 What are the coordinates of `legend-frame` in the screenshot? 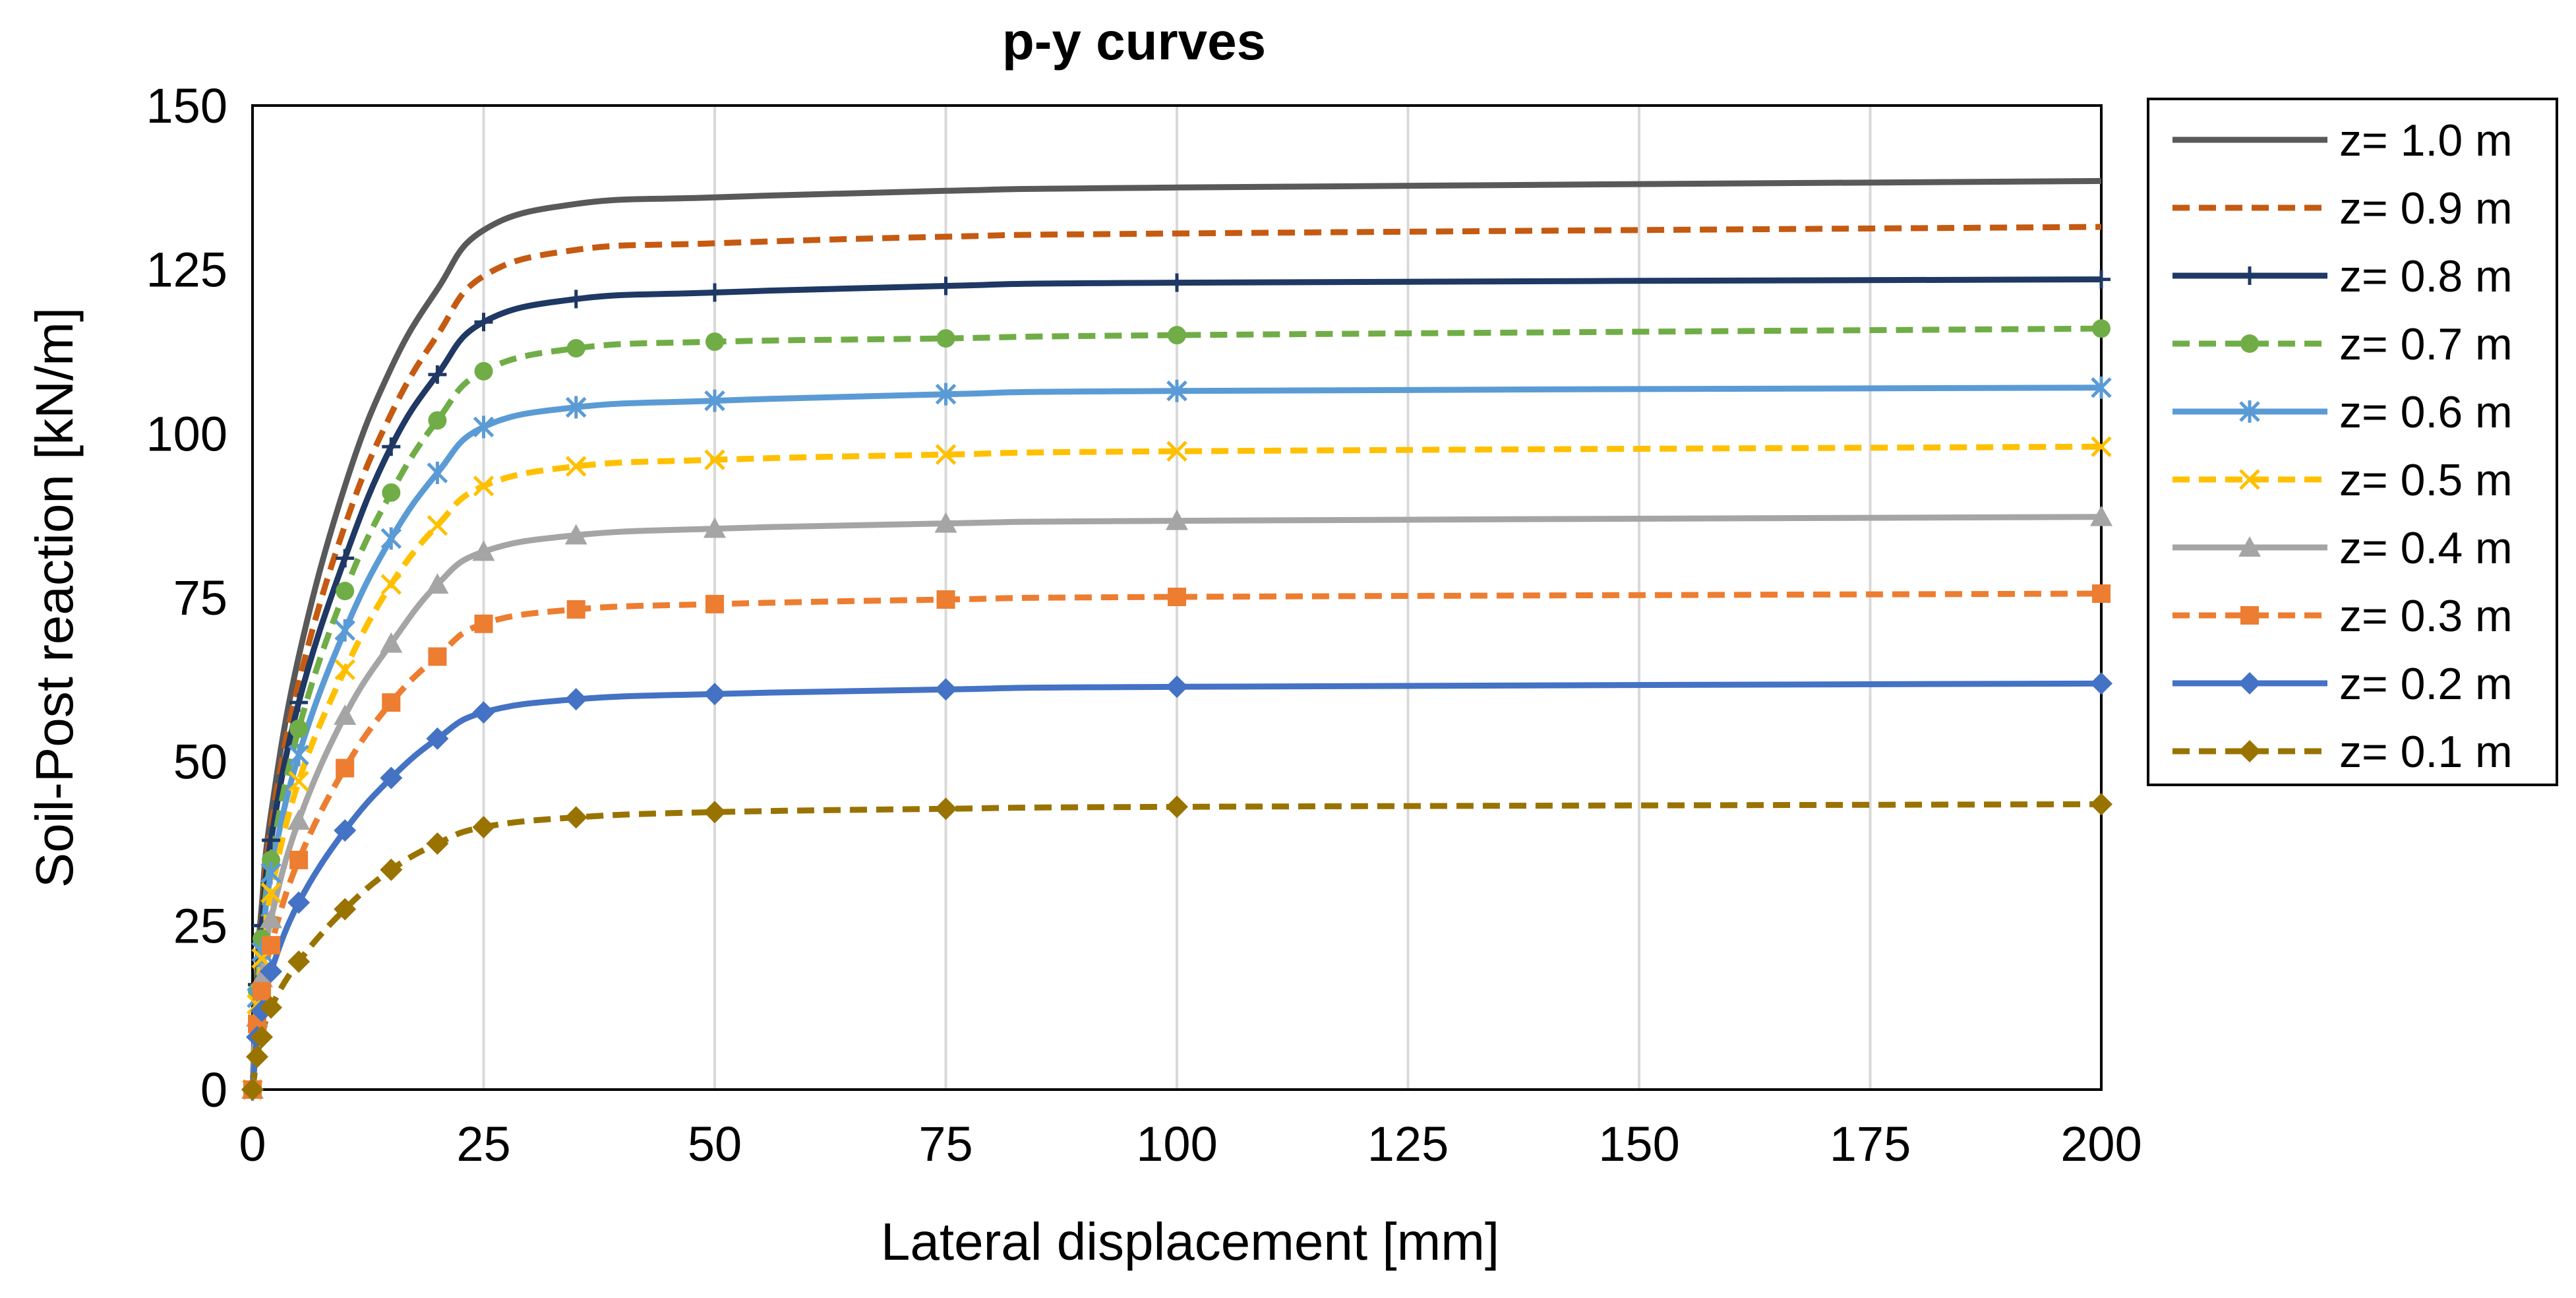 It's located at (2352, 442).